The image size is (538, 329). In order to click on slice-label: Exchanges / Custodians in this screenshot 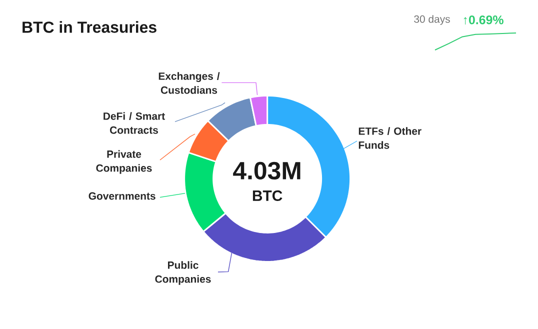, I will do `click(189, 83)`.